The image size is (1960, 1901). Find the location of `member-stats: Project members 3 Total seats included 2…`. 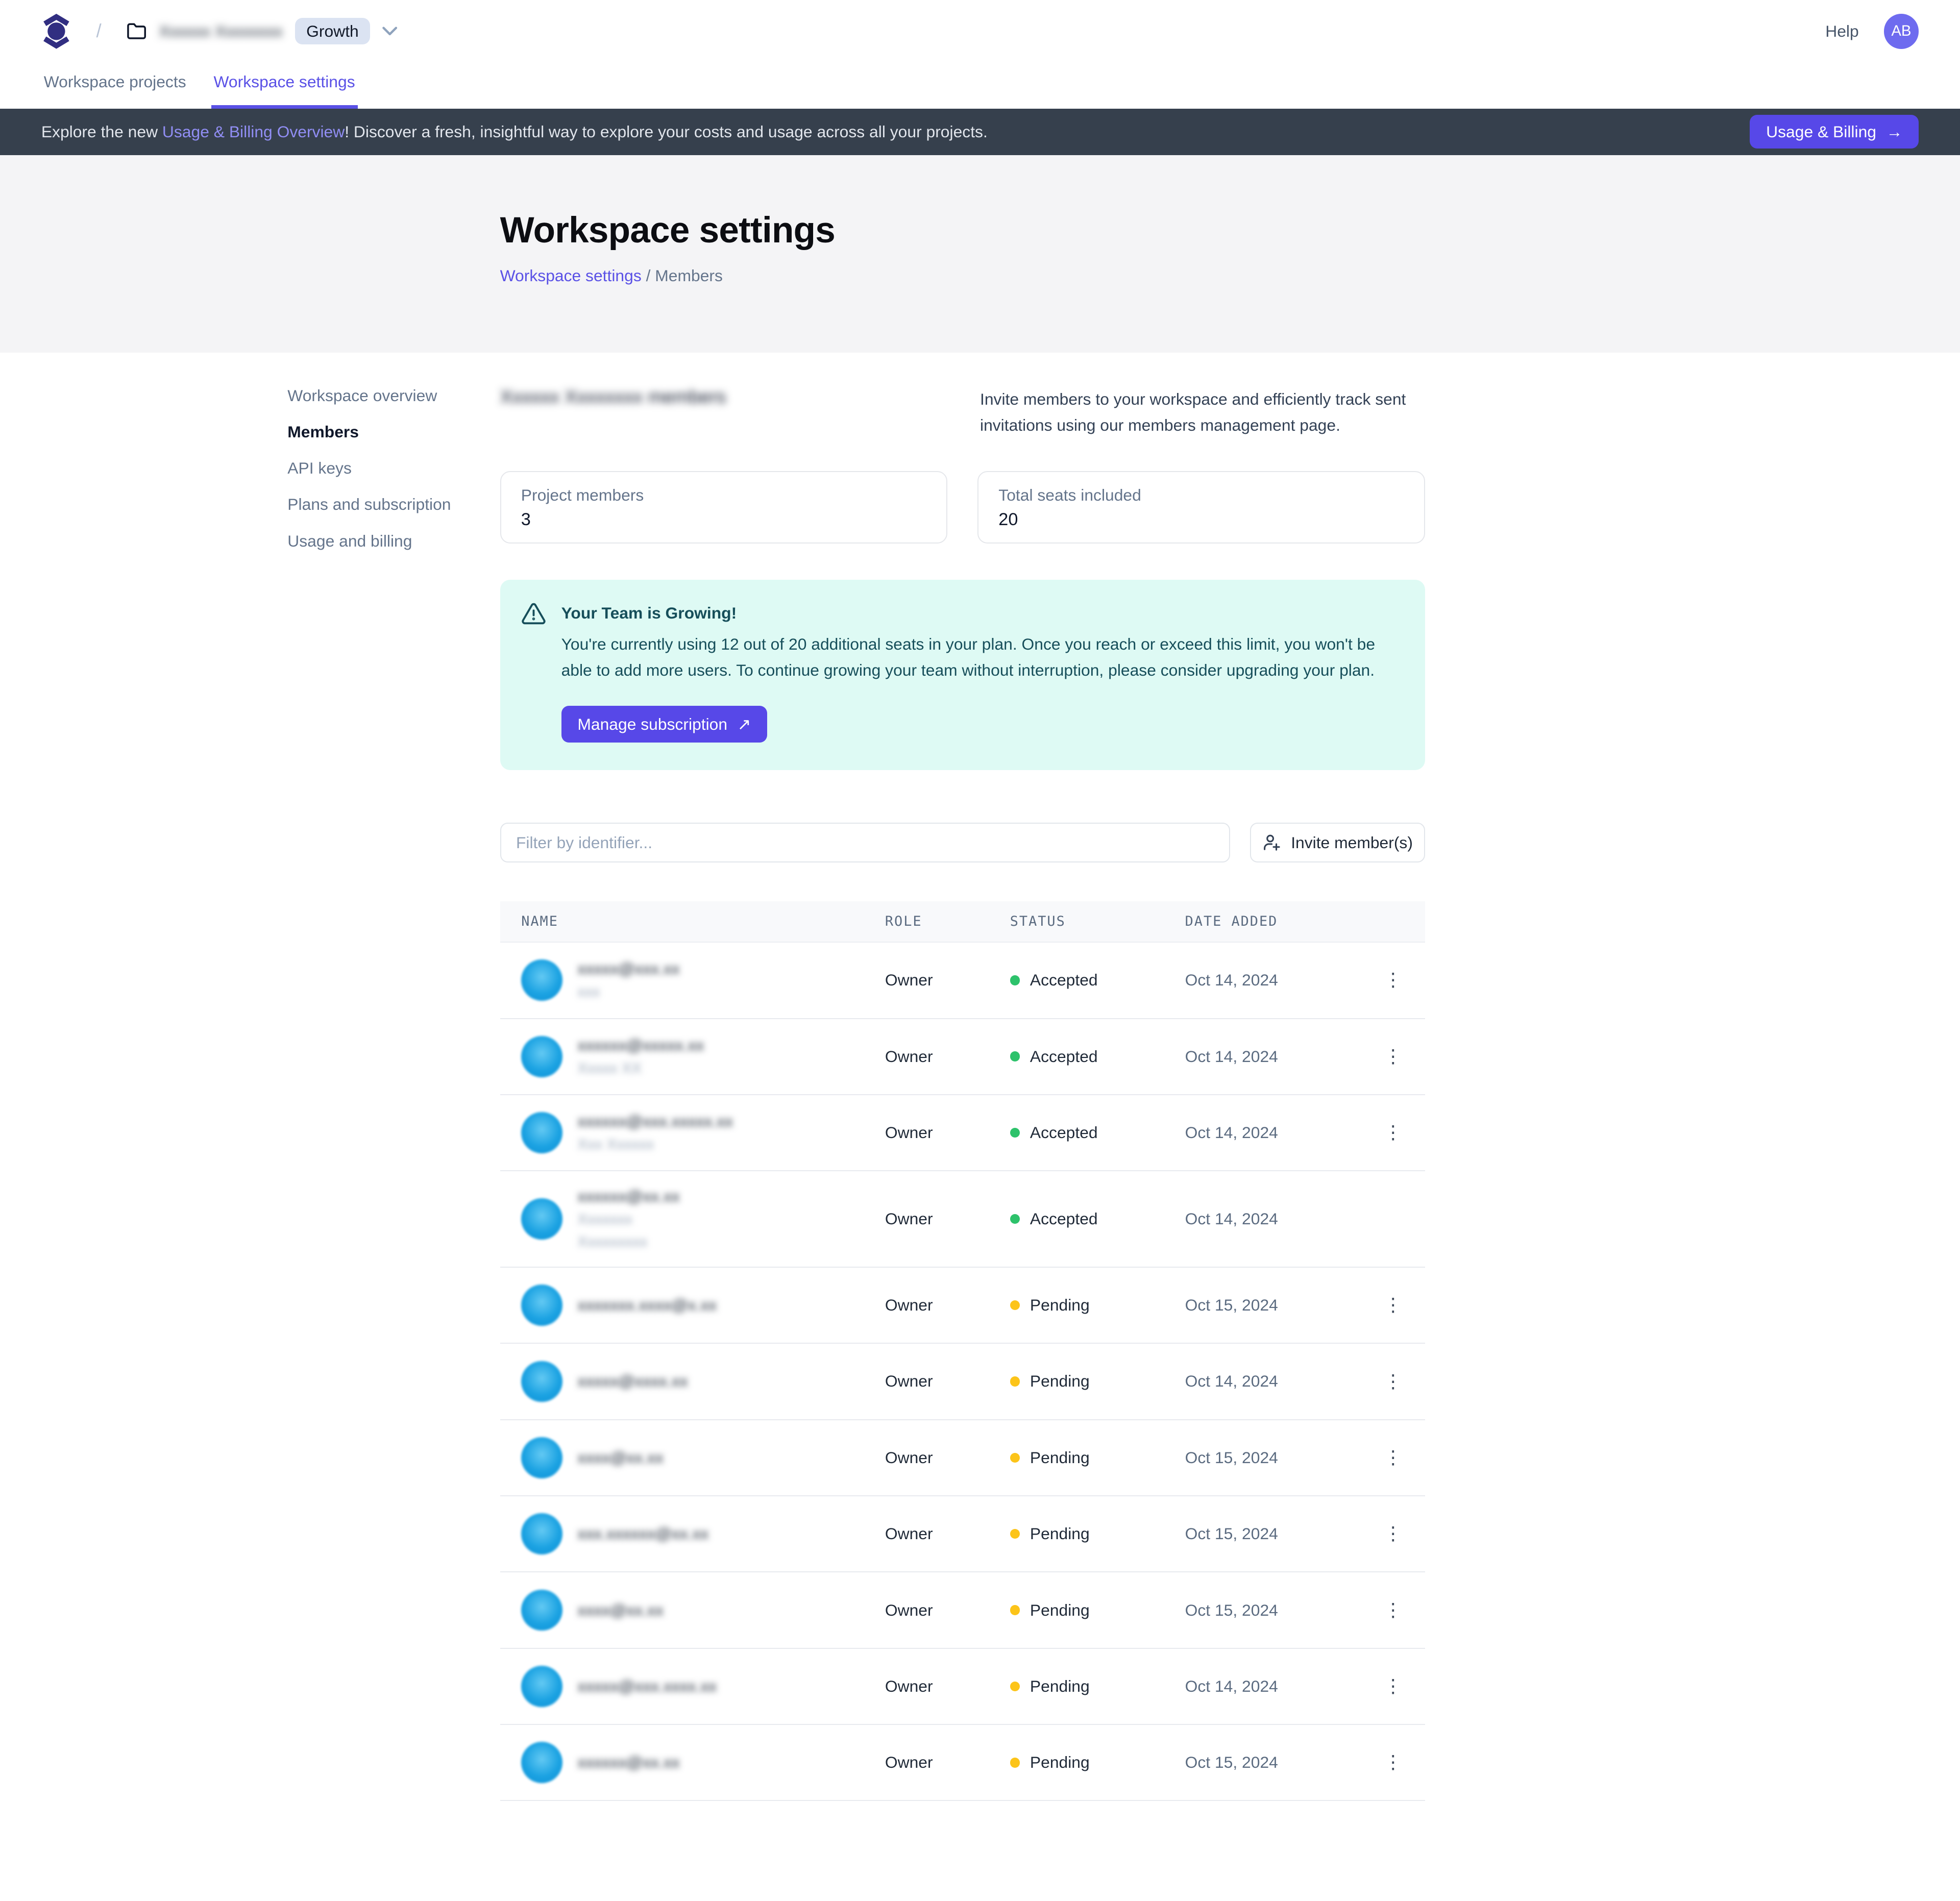

member-stats: Project members 3 Total seats included 2… is located at coordinates (962, 507).